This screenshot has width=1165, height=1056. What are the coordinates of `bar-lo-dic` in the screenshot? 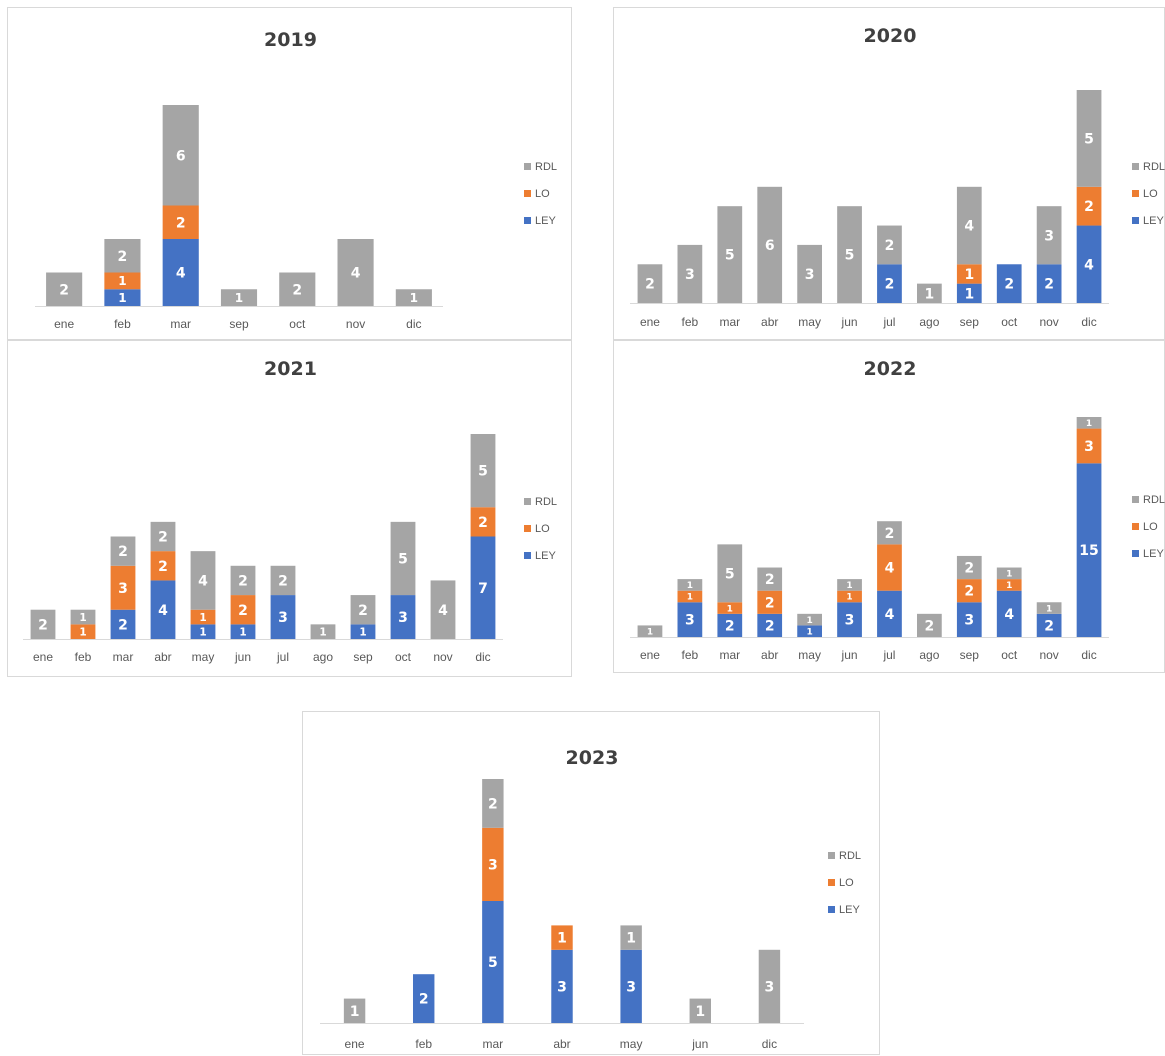 It's located at (483, 522).